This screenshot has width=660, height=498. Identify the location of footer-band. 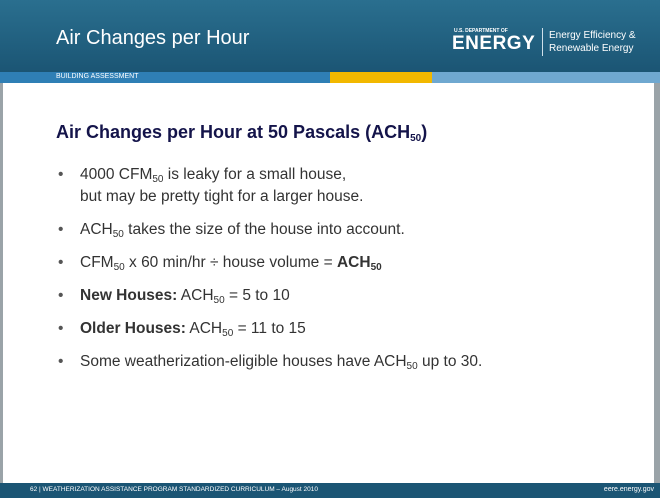
(330, 490).